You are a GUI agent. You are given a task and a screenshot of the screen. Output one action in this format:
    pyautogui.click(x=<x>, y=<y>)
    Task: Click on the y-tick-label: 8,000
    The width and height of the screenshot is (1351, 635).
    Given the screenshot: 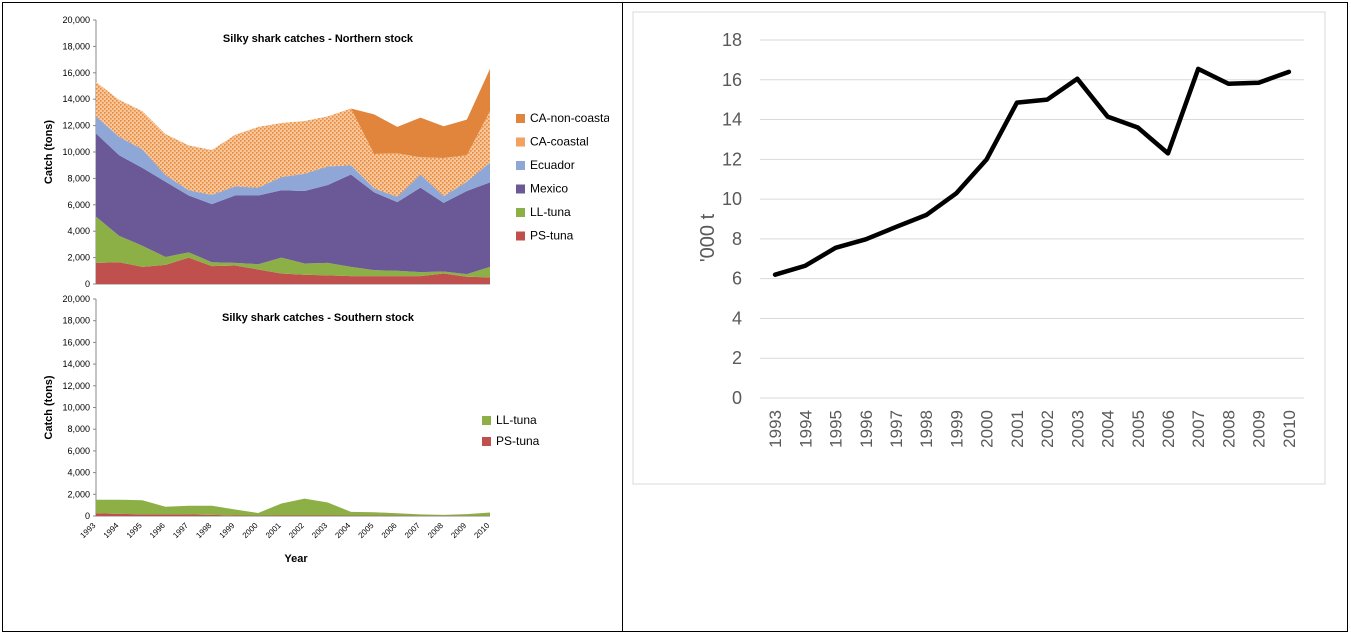 What is the action you would take?
    pyautogui.click(x=78, y=178)
    